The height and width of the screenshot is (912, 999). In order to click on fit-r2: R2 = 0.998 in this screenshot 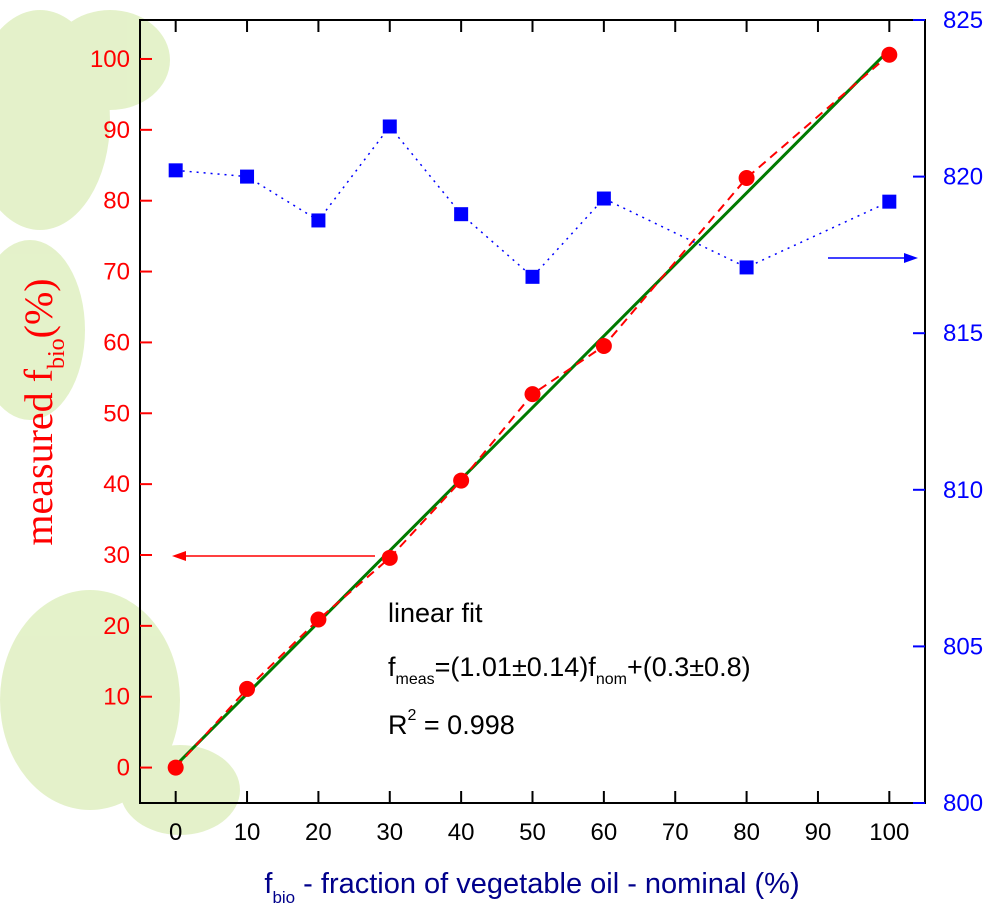, I will do `click(451, 723)`.